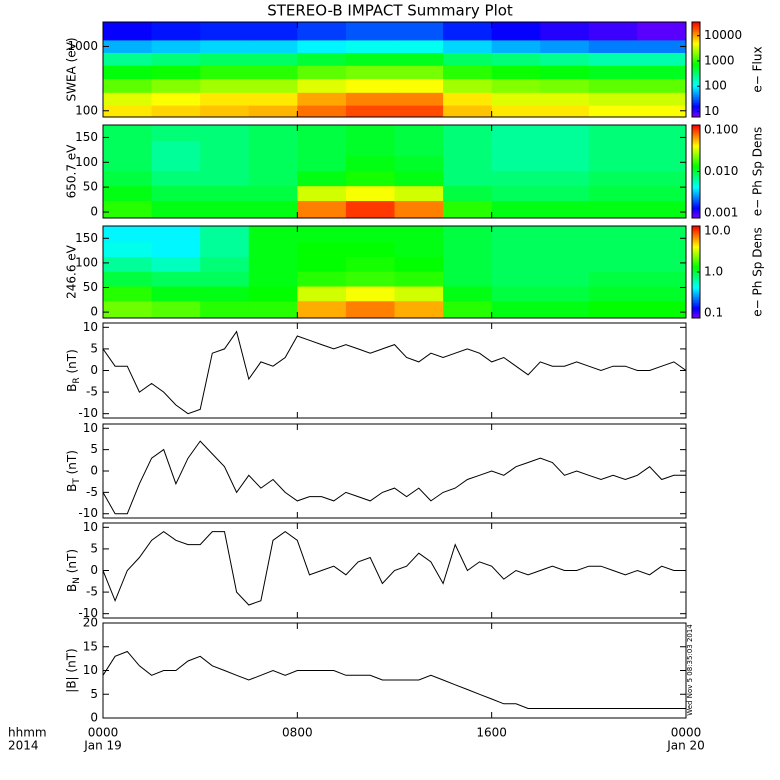  I want to click on y-tick-label: 10, so click(90, 327).